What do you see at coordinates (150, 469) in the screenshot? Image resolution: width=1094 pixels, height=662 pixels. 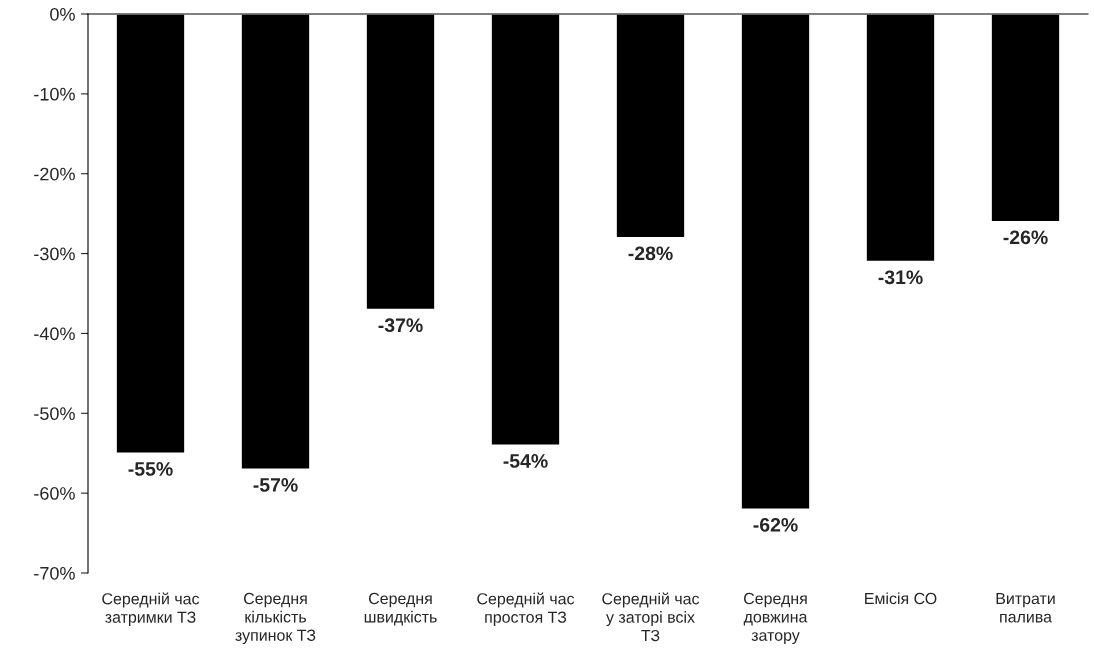 I see `data-label: -55%` at bounding box center [150, 469].